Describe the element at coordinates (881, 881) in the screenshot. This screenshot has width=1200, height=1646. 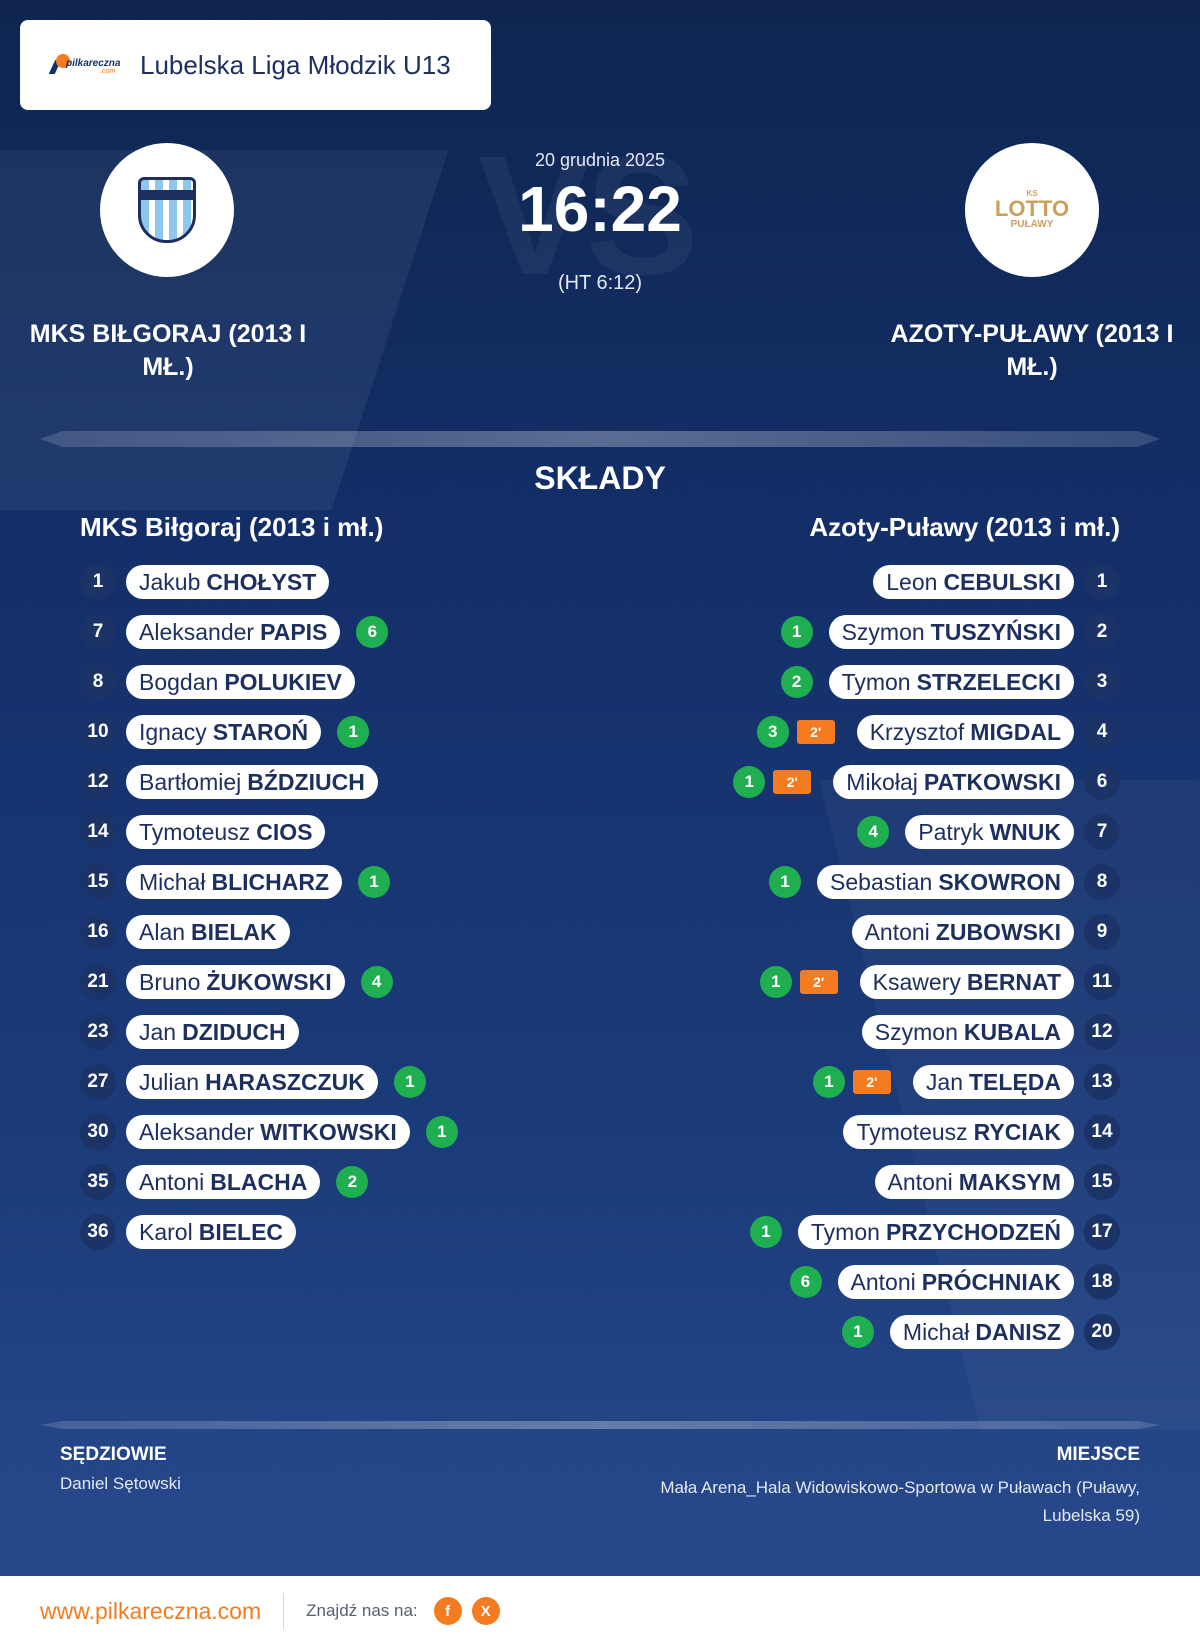
I see `player-first-name: Sebastian` at that location.